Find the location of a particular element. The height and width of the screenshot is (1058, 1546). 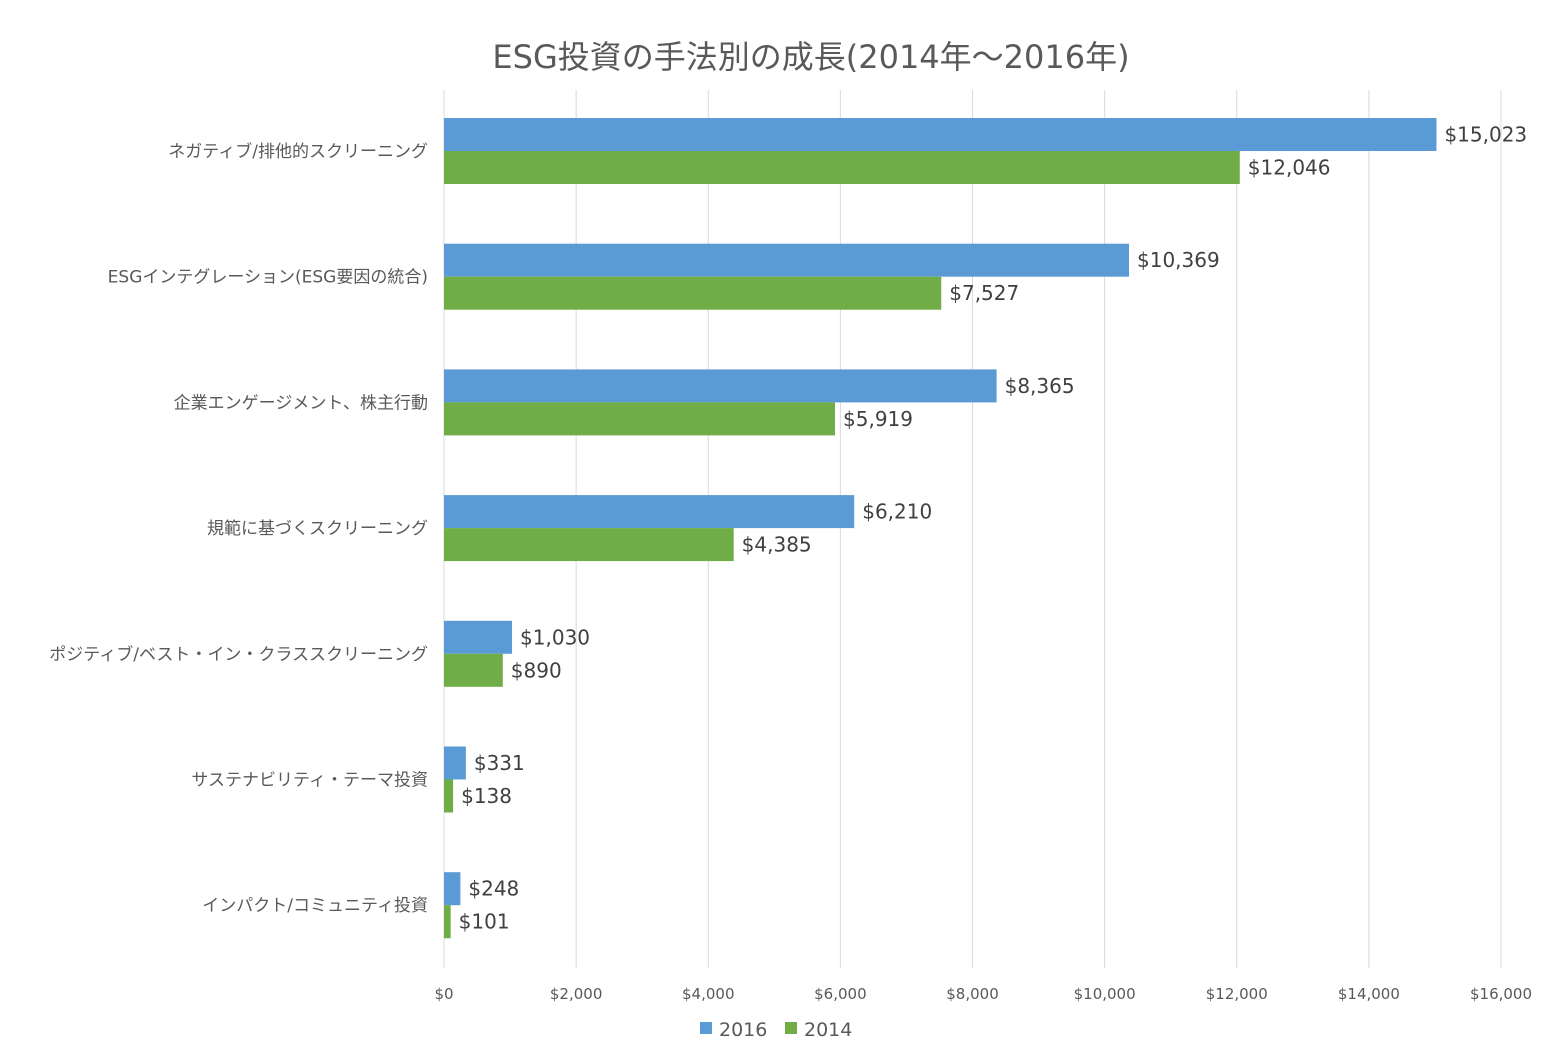

x-tick-label: $6,000 is located at coordinates (840, 994).